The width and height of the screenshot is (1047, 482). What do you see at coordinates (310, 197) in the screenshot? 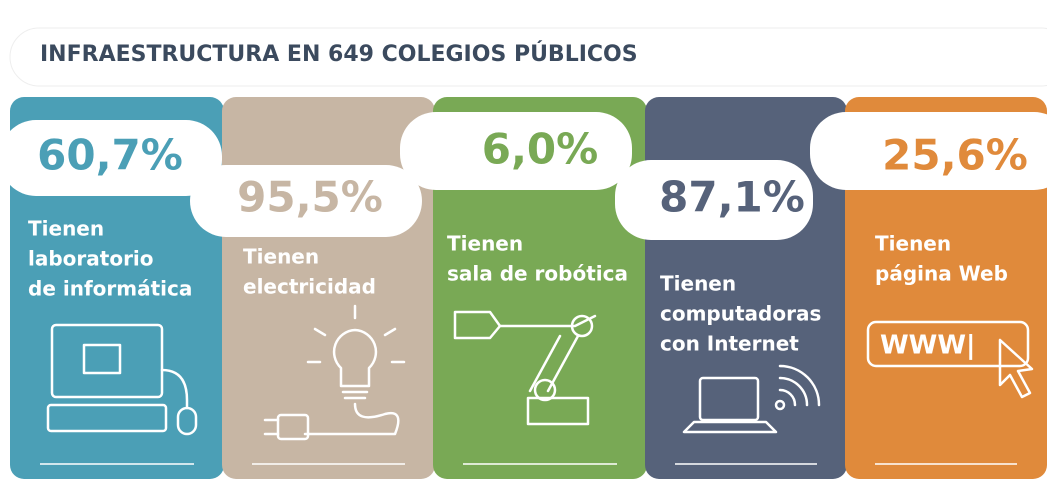
I see `value: 95,5%` at bounding box center [310, 197].